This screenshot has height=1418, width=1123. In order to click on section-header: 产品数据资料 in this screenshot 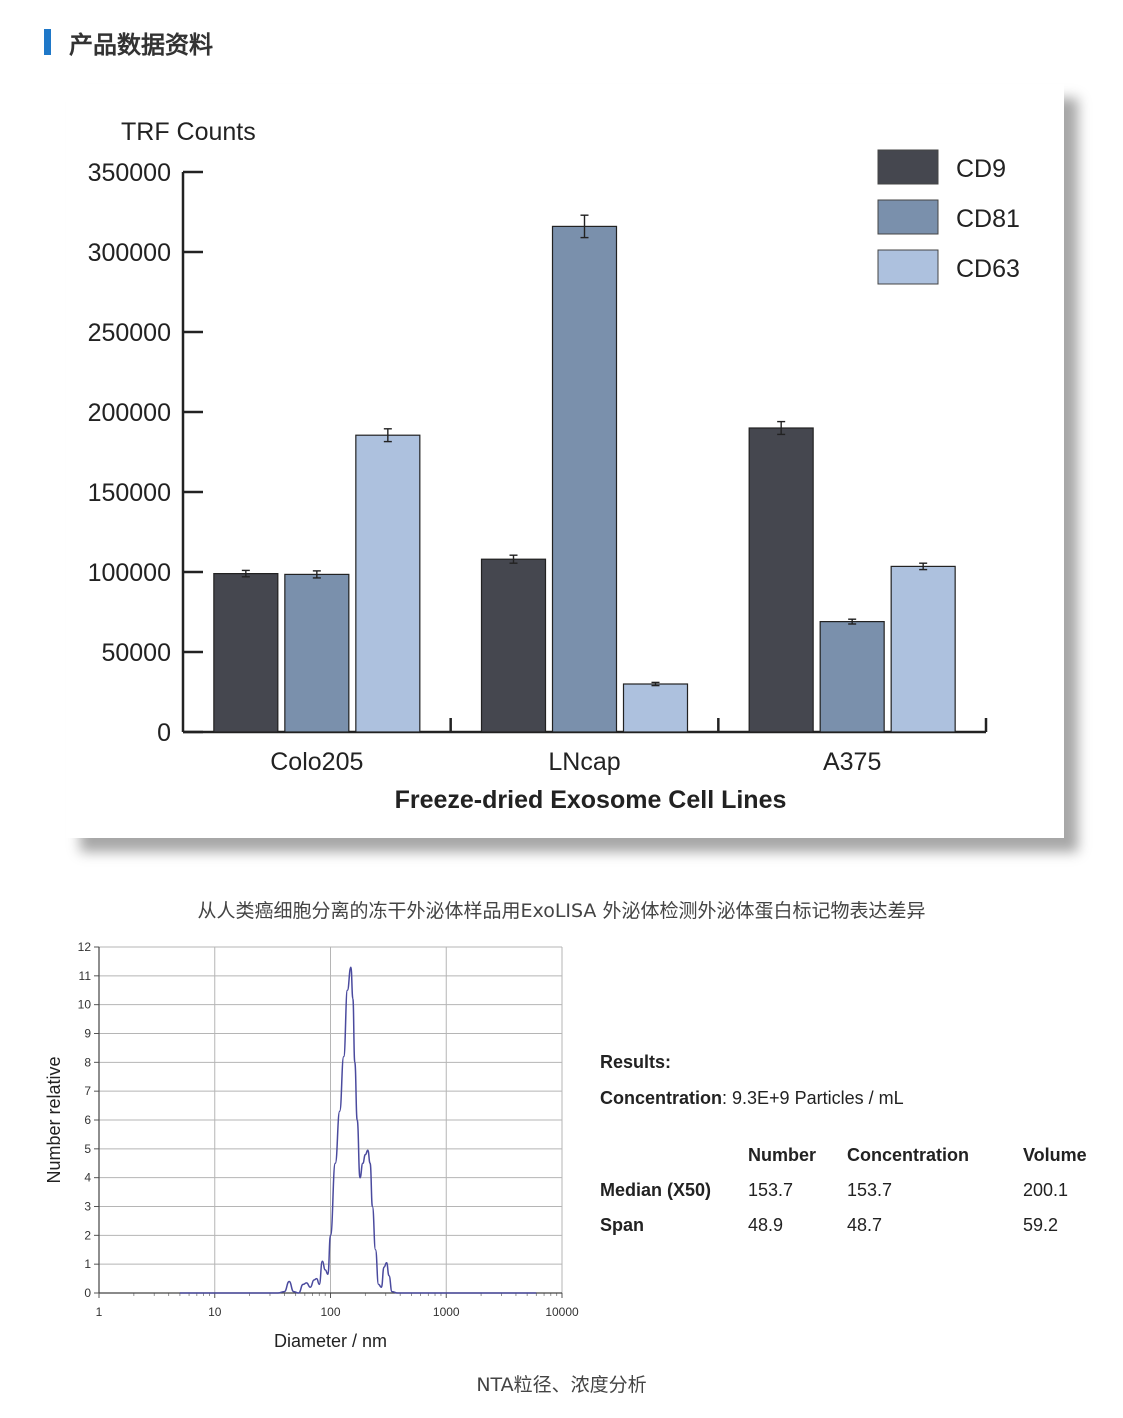, I will do `click(128, 42)`.